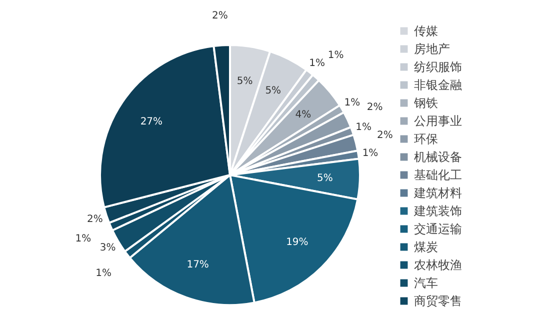  What do you see at coordinates (426, 31) in the screenshot?
I see `legend-label: 传媒` at bounding box center [426, 31].